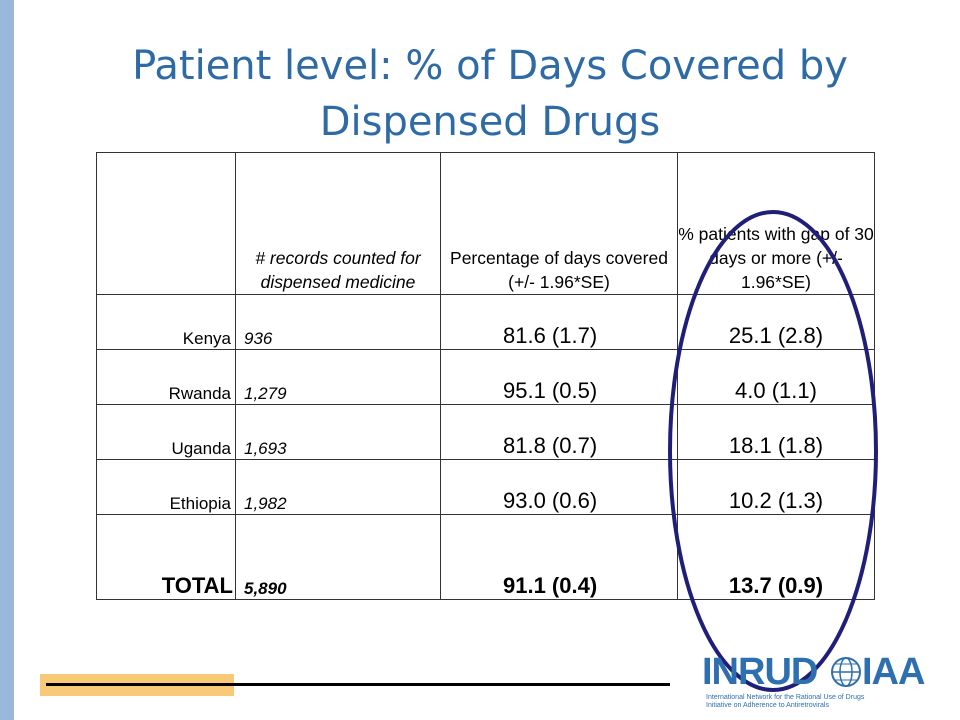  I want to click on cell-country: Uganda, so click(166, 432).